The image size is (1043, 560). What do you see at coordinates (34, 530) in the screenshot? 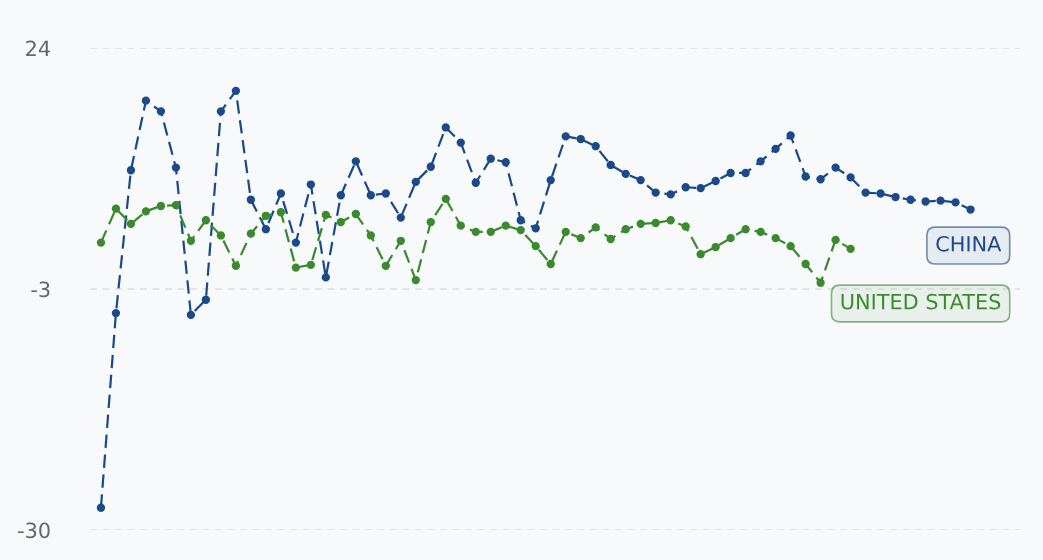
I see `y-tick-label: -30` at bounding box center [34, 530].